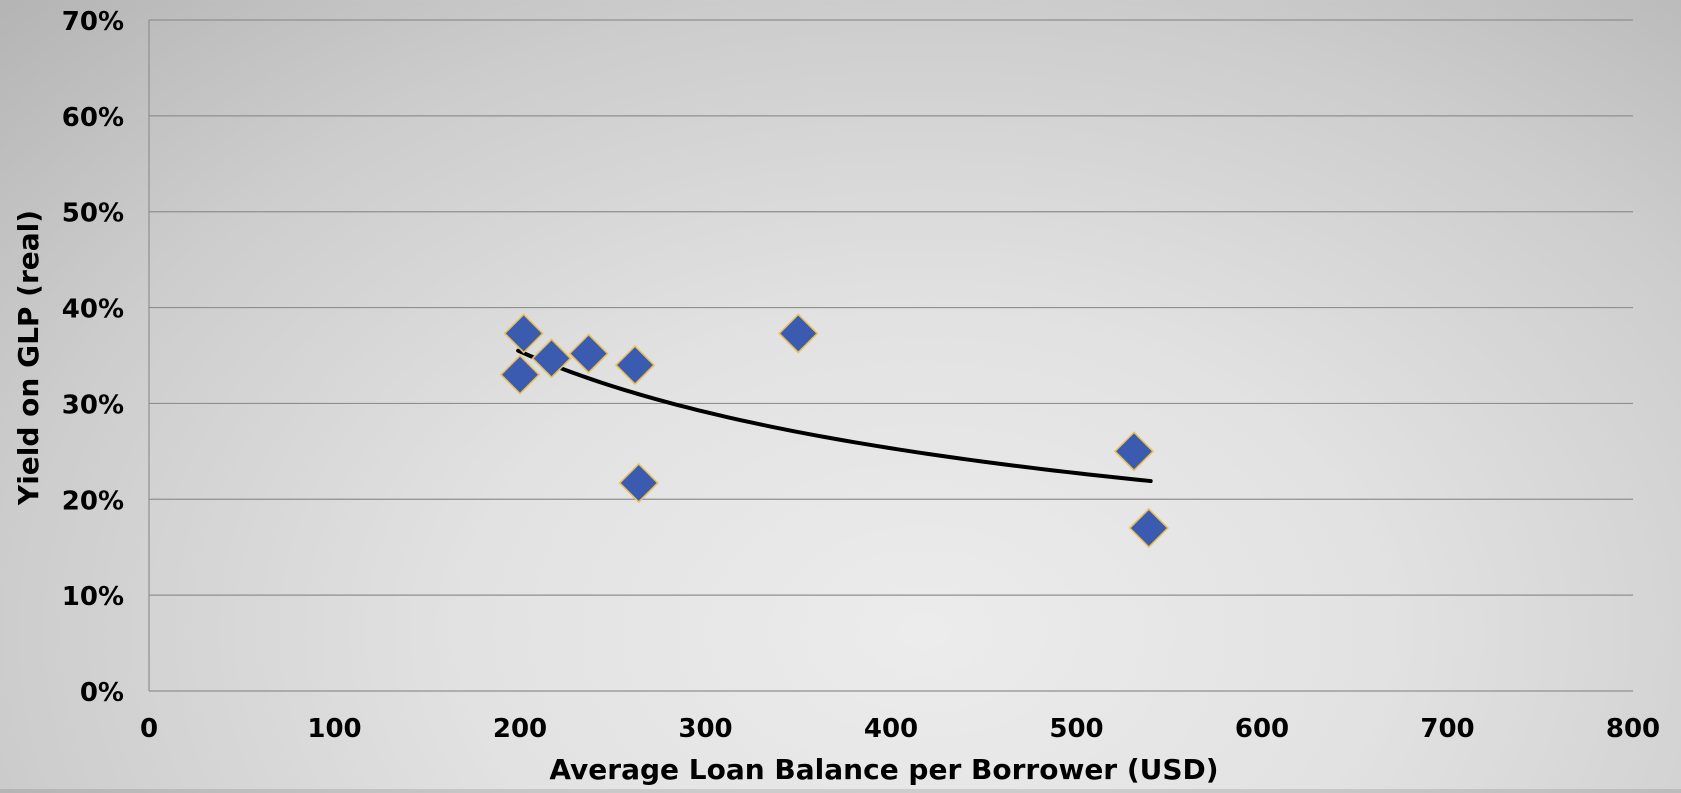 The image size is (1681, 793). Describe the element at coordinates (334, 729) in the screenshot. I see `x-tick-label-1: 100` at that location.